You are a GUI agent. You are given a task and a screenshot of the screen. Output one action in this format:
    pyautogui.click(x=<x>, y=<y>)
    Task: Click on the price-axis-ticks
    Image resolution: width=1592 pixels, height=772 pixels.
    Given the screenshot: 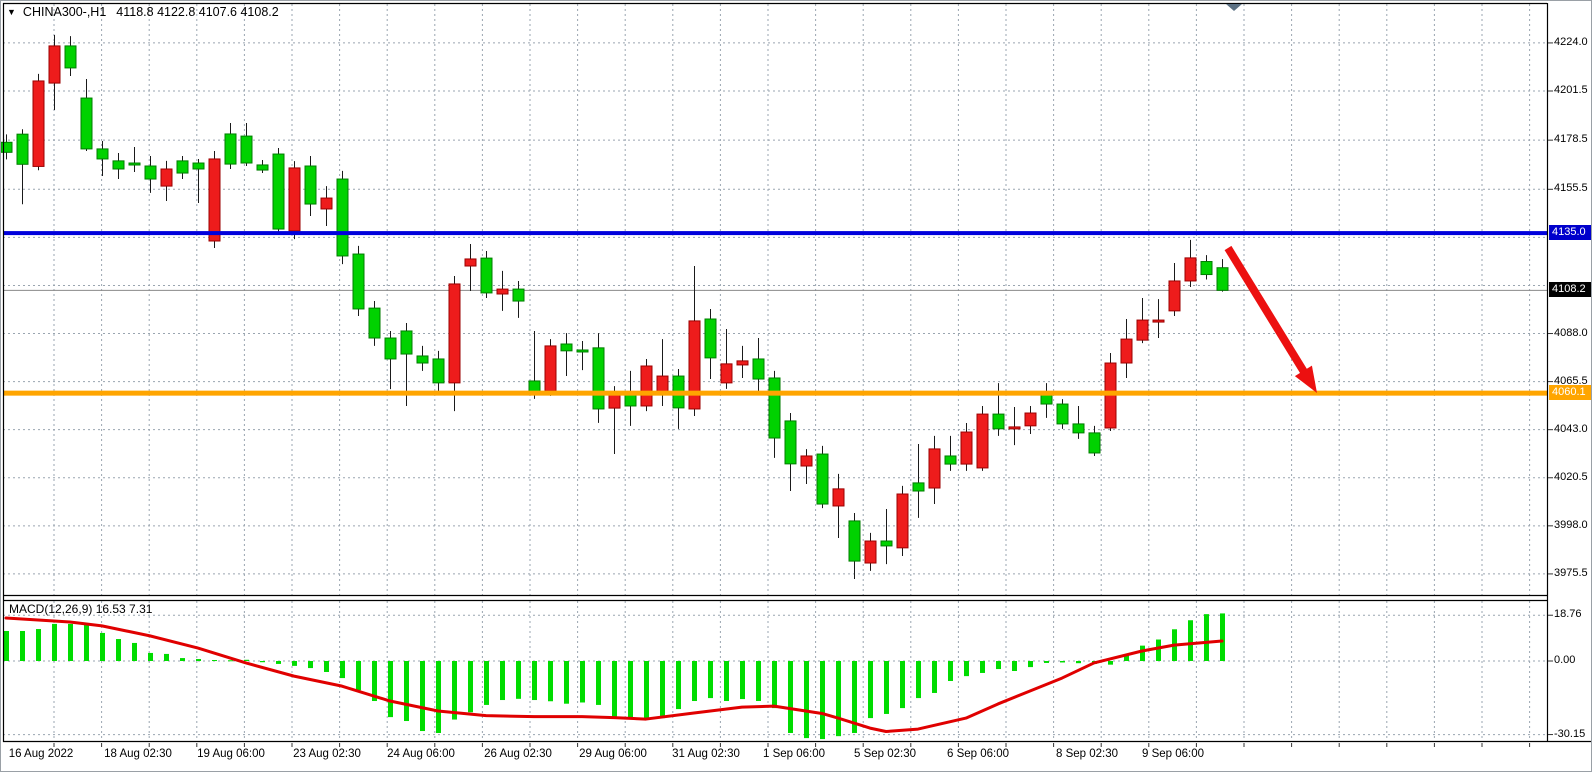 What is the action you would take?
    pyautogui.click(x=1550, y=389)
    